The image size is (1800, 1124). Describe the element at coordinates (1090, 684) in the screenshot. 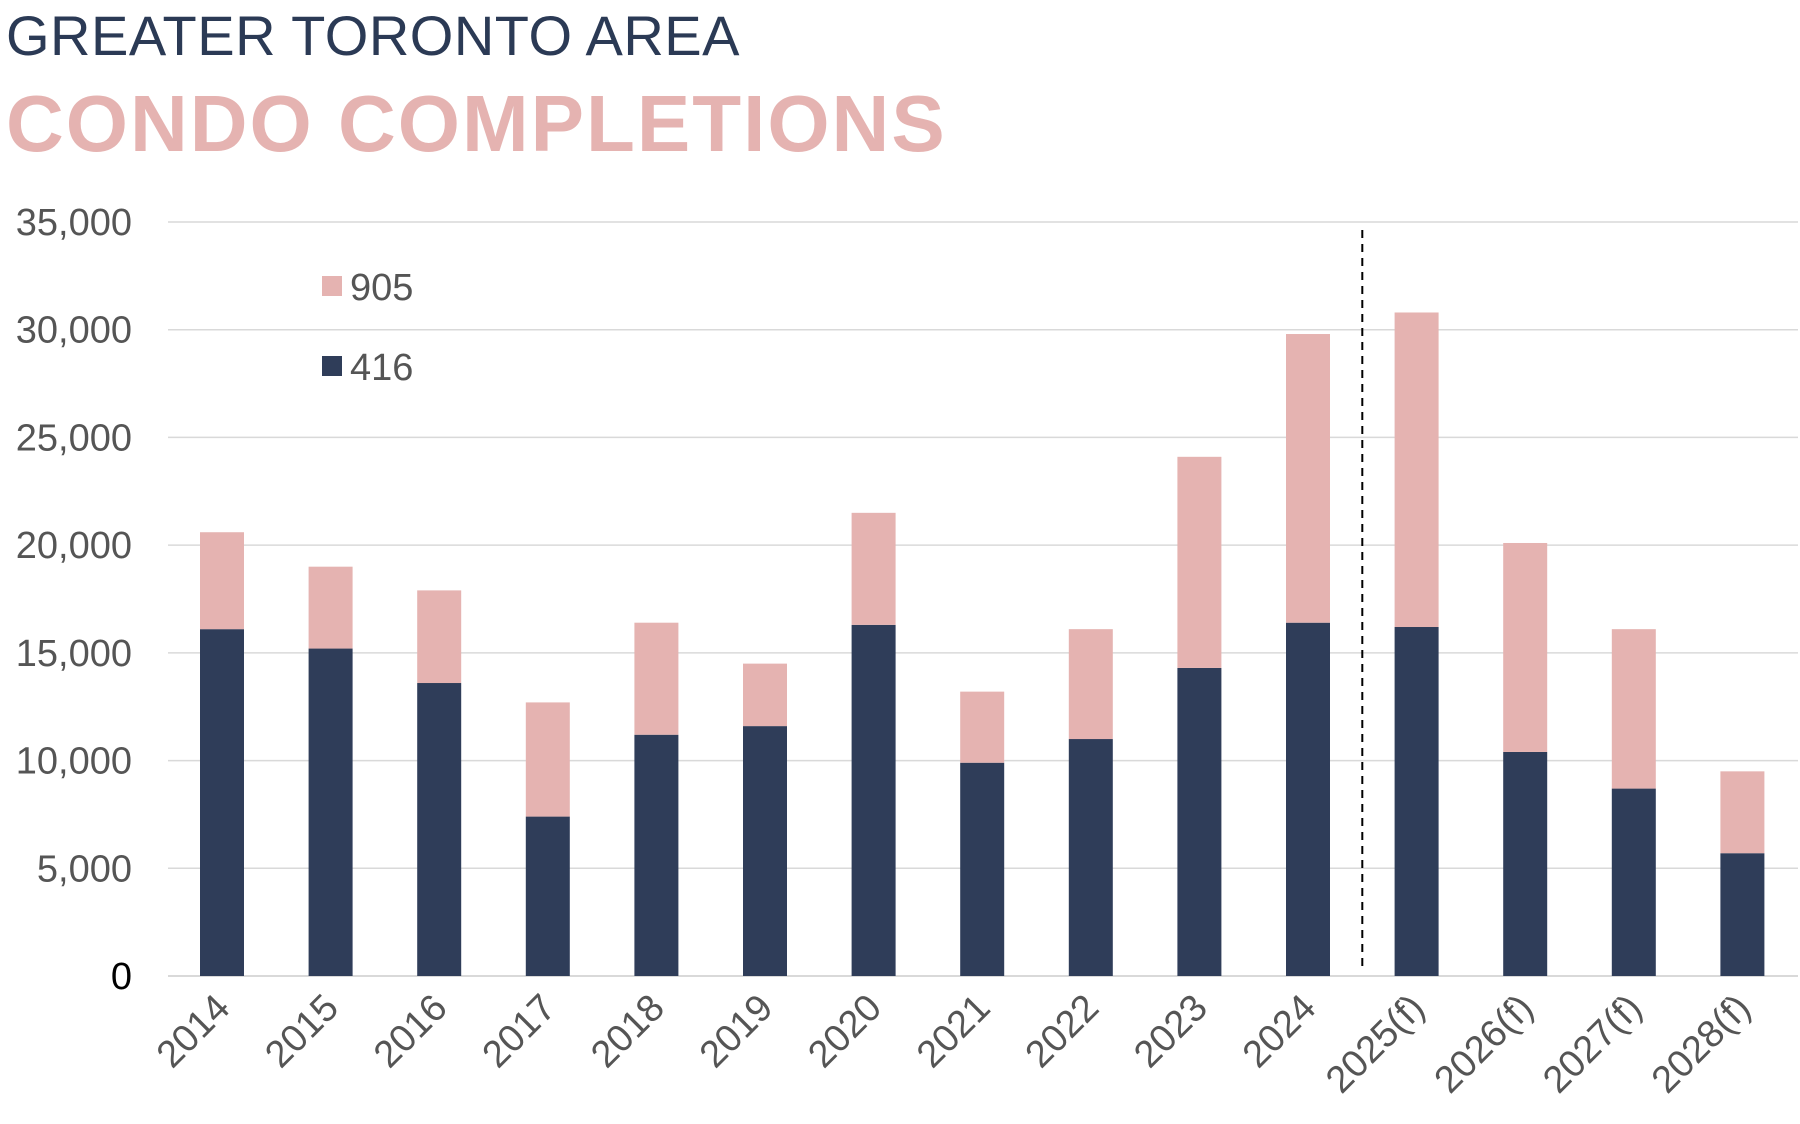

I see `bar-905-2022` at that location.